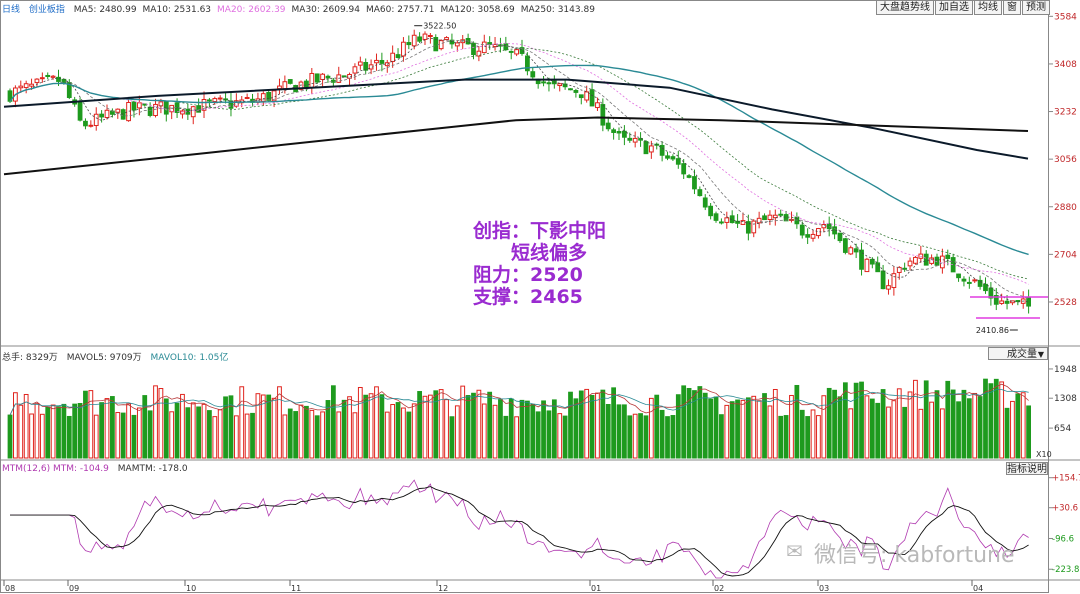  I want to click on y-tick-label: -96.6, so click(1063, 539).